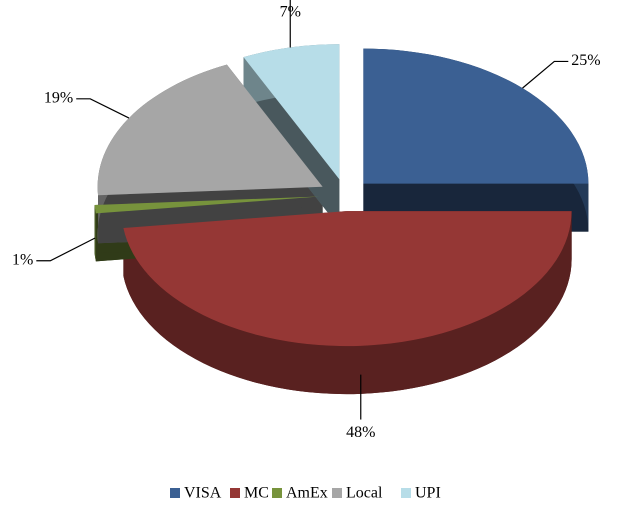  I want to click on legend-label: AmEx, so click(307, 493).